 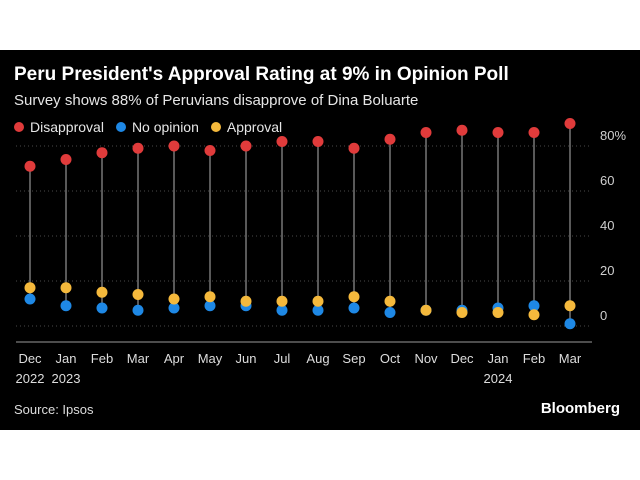 I want to click on legend-item-no-opinion: No opinion, so click(x=157, y=127).